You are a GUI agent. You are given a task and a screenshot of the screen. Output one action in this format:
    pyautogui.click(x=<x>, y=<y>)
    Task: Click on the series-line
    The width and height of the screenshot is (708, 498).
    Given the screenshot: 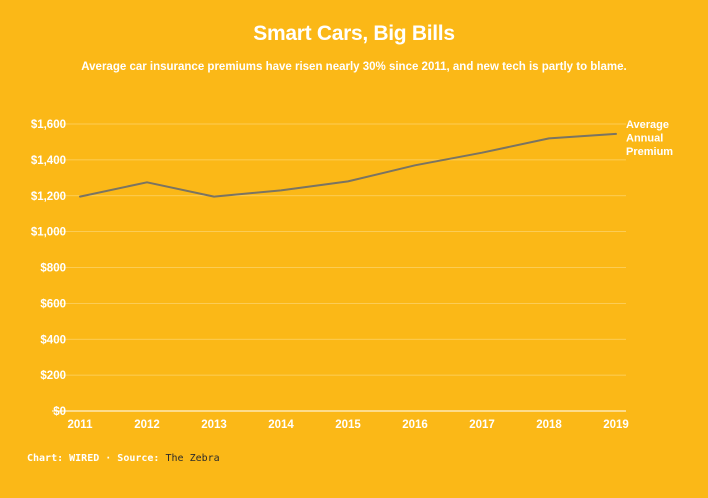 What is the action you would take?
    pyautogui.click(x=348, y=165)
    